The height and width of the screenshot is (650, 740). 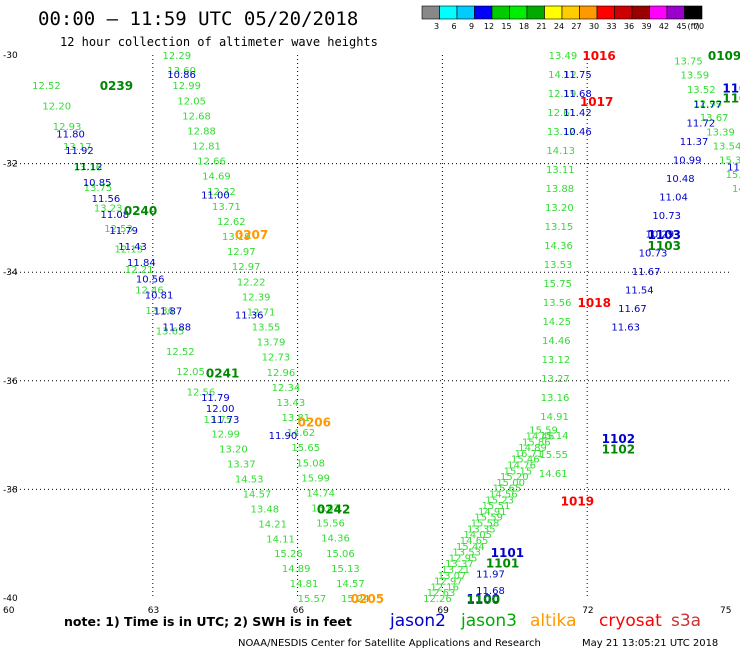 What do you see at coordinates (576, 26) in the screenshot?
I see `colorbar-label: 27` at bounding box center [576, 26].